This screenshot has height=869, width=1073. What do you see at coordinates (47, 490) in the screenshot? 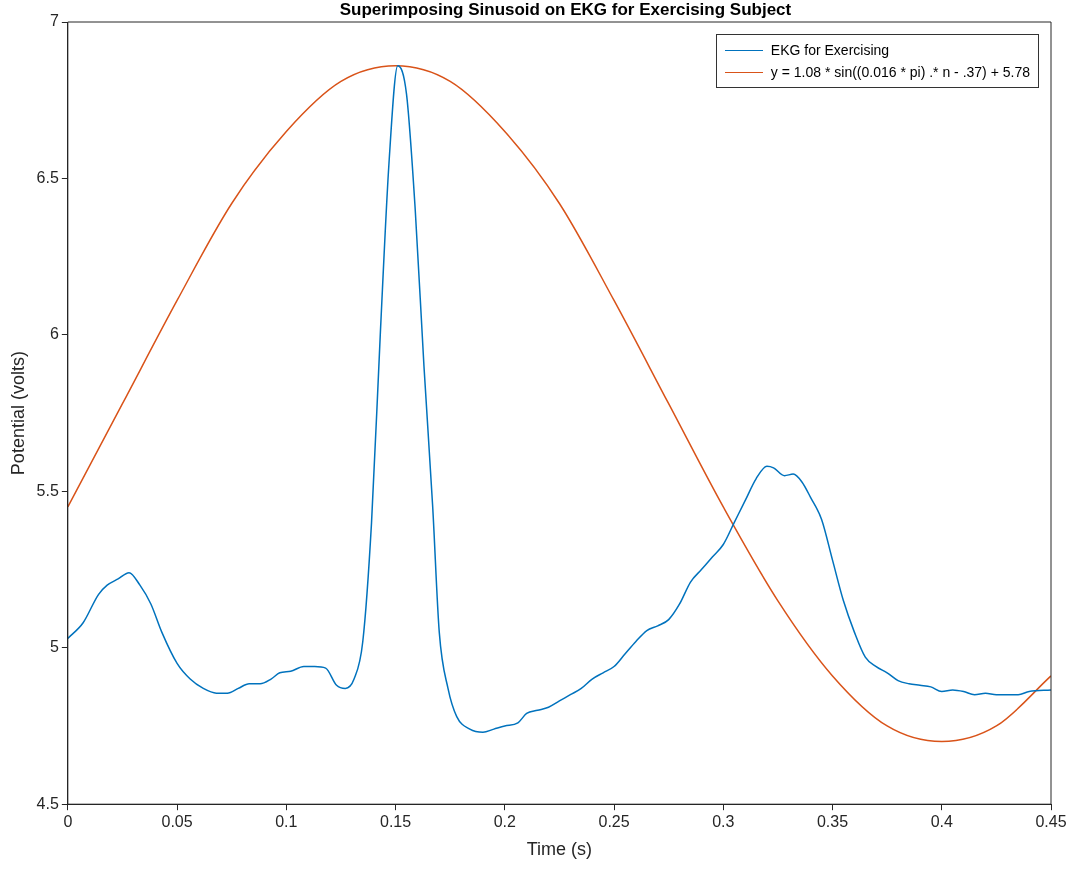
I see `y-tick-label: 5.5` at bounding box center [47, 490].